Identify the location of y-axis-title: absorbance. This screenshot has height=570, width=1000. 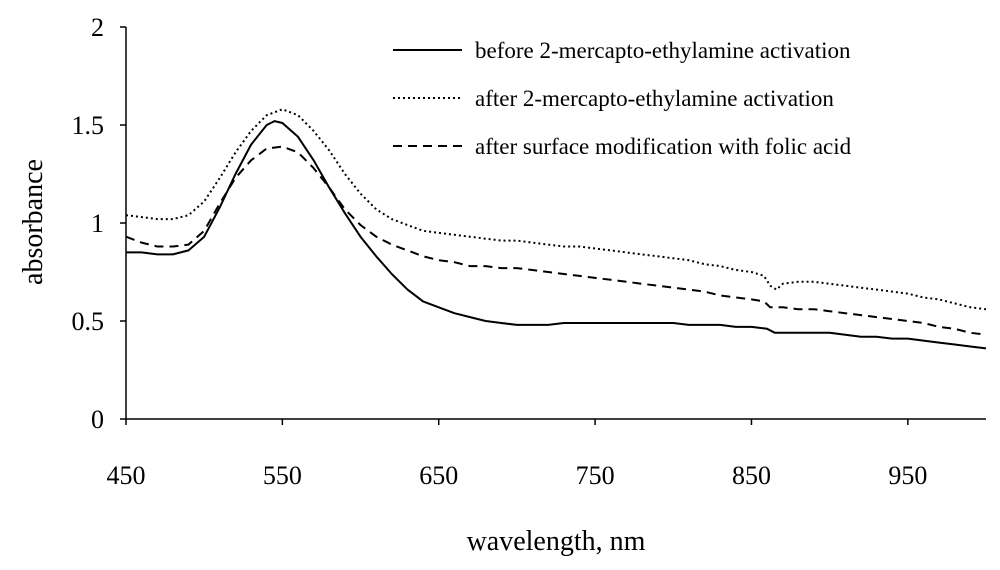
(33, 222).